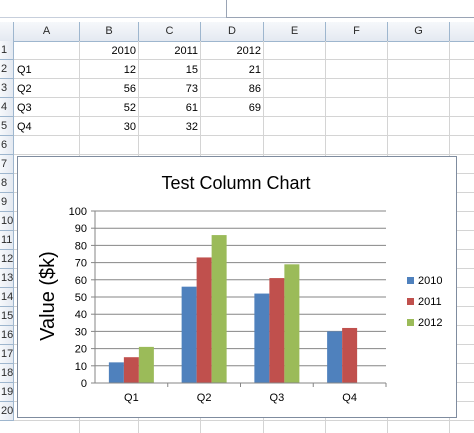 The width and height of the screenshot is (474, 433). Describe the element at coordinates (7, 164) in the screenshot. I see `row-header: 7` at that location.